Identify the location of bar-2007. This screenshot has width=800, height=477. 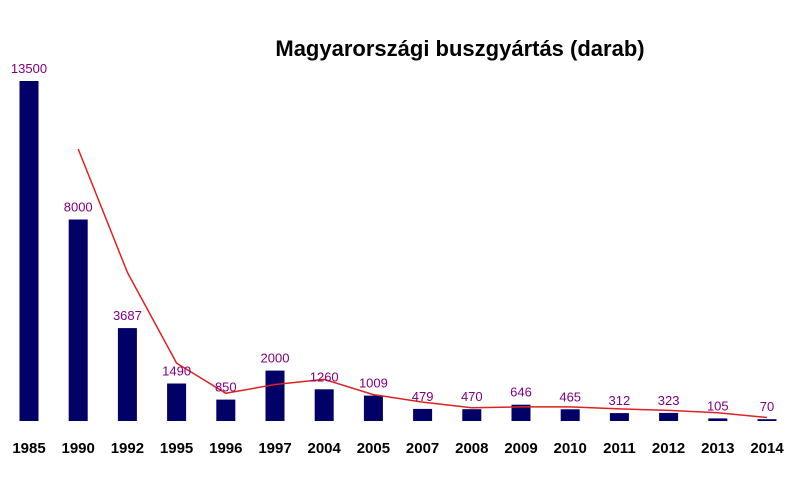
(423, 414).